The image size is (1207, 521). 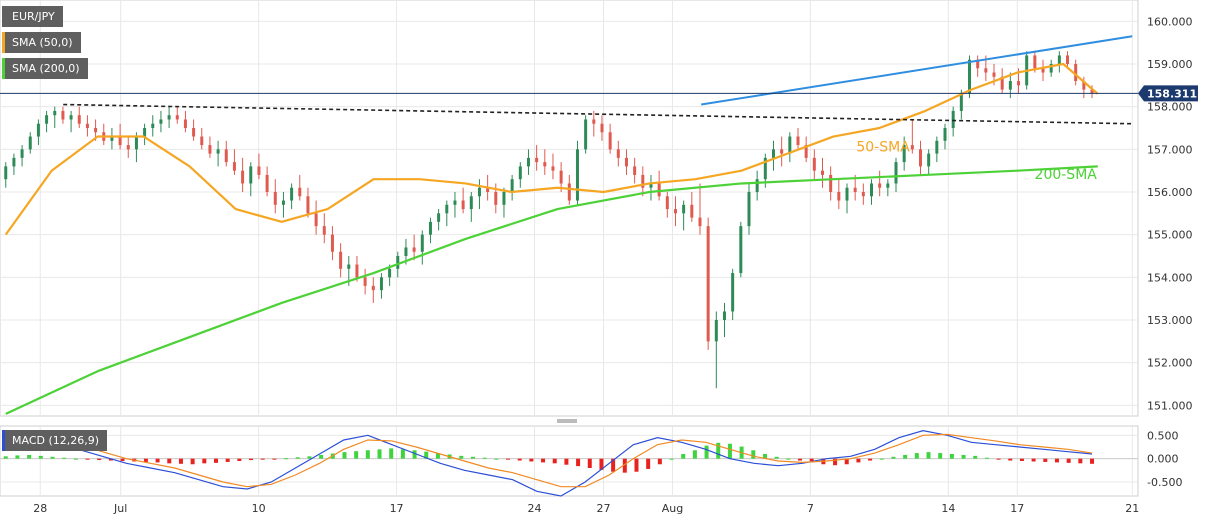 What do you see at coordinates (55, 440) in the screenshot?
I see `legend-macd: MACD (12,26,9)` at bounding box center [55, 440].